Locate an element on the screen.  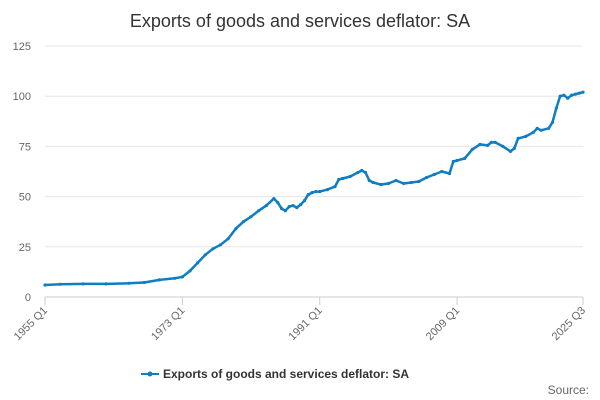
legend-dot-marker is located at coordinates (150, 374).